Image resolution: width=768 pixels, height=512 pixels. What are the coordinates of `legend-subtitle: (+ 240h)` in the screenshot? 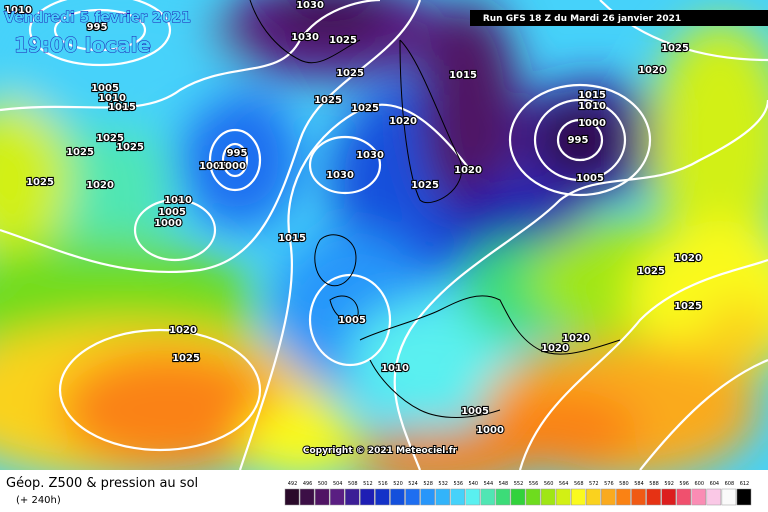 It's located at (38, 500).